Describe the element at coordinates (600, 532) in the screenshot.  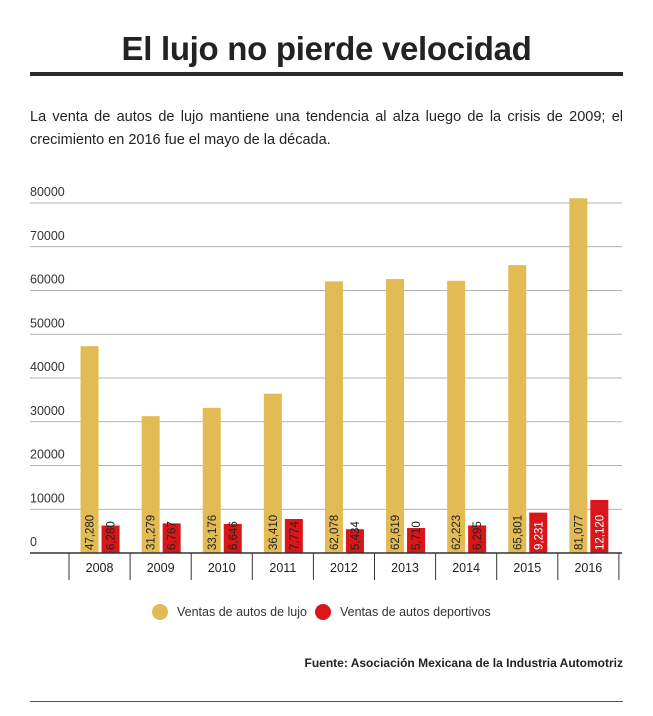
I see `data-label-deportivos: 12,120` at that location.